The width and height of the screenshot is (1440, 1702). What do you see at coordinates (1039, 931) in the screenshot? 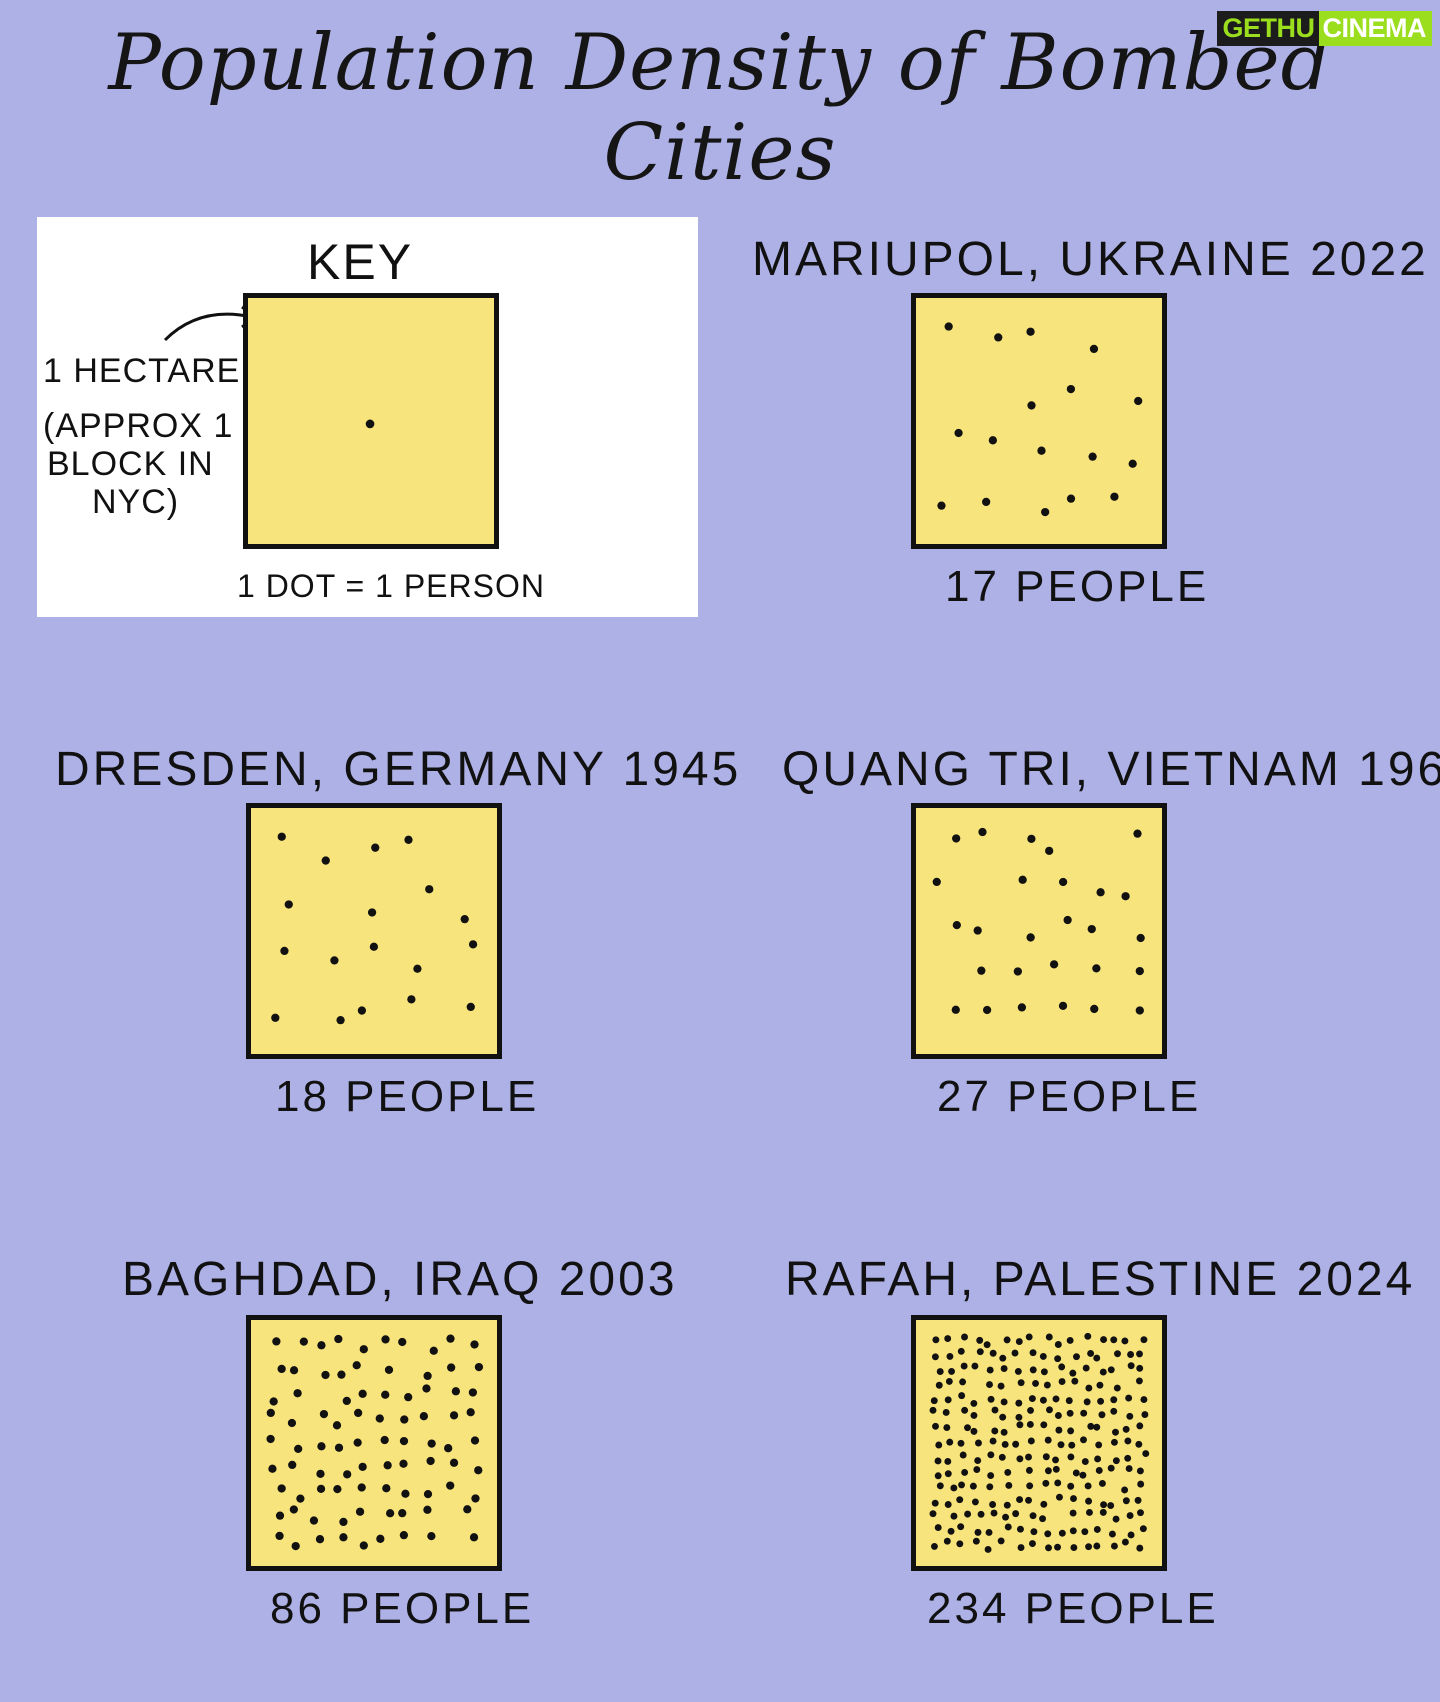
I see `city-box-quang-tri` at bounding box center [1039, 931].